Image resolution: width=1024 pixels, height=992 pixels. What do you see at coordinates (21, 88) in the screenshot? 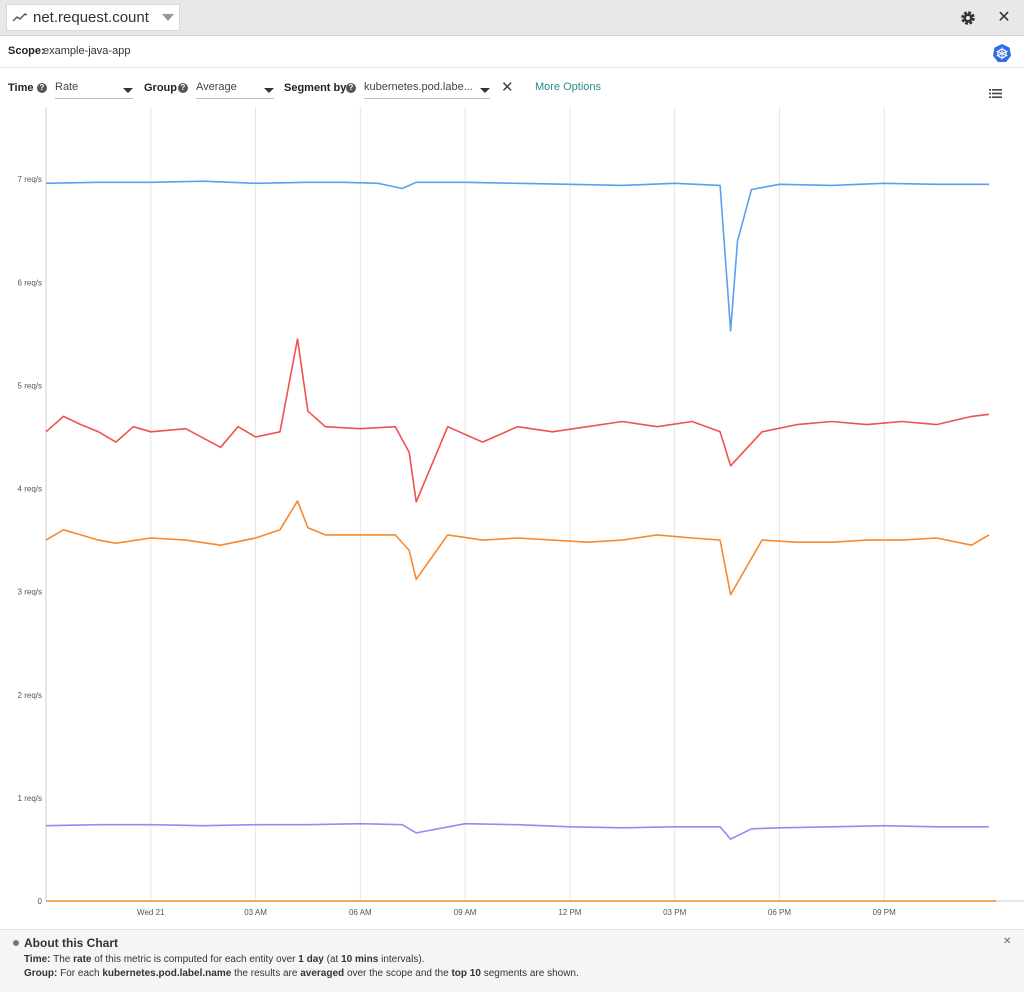
I see `time-label: Time` at bounding box center [21, 88].